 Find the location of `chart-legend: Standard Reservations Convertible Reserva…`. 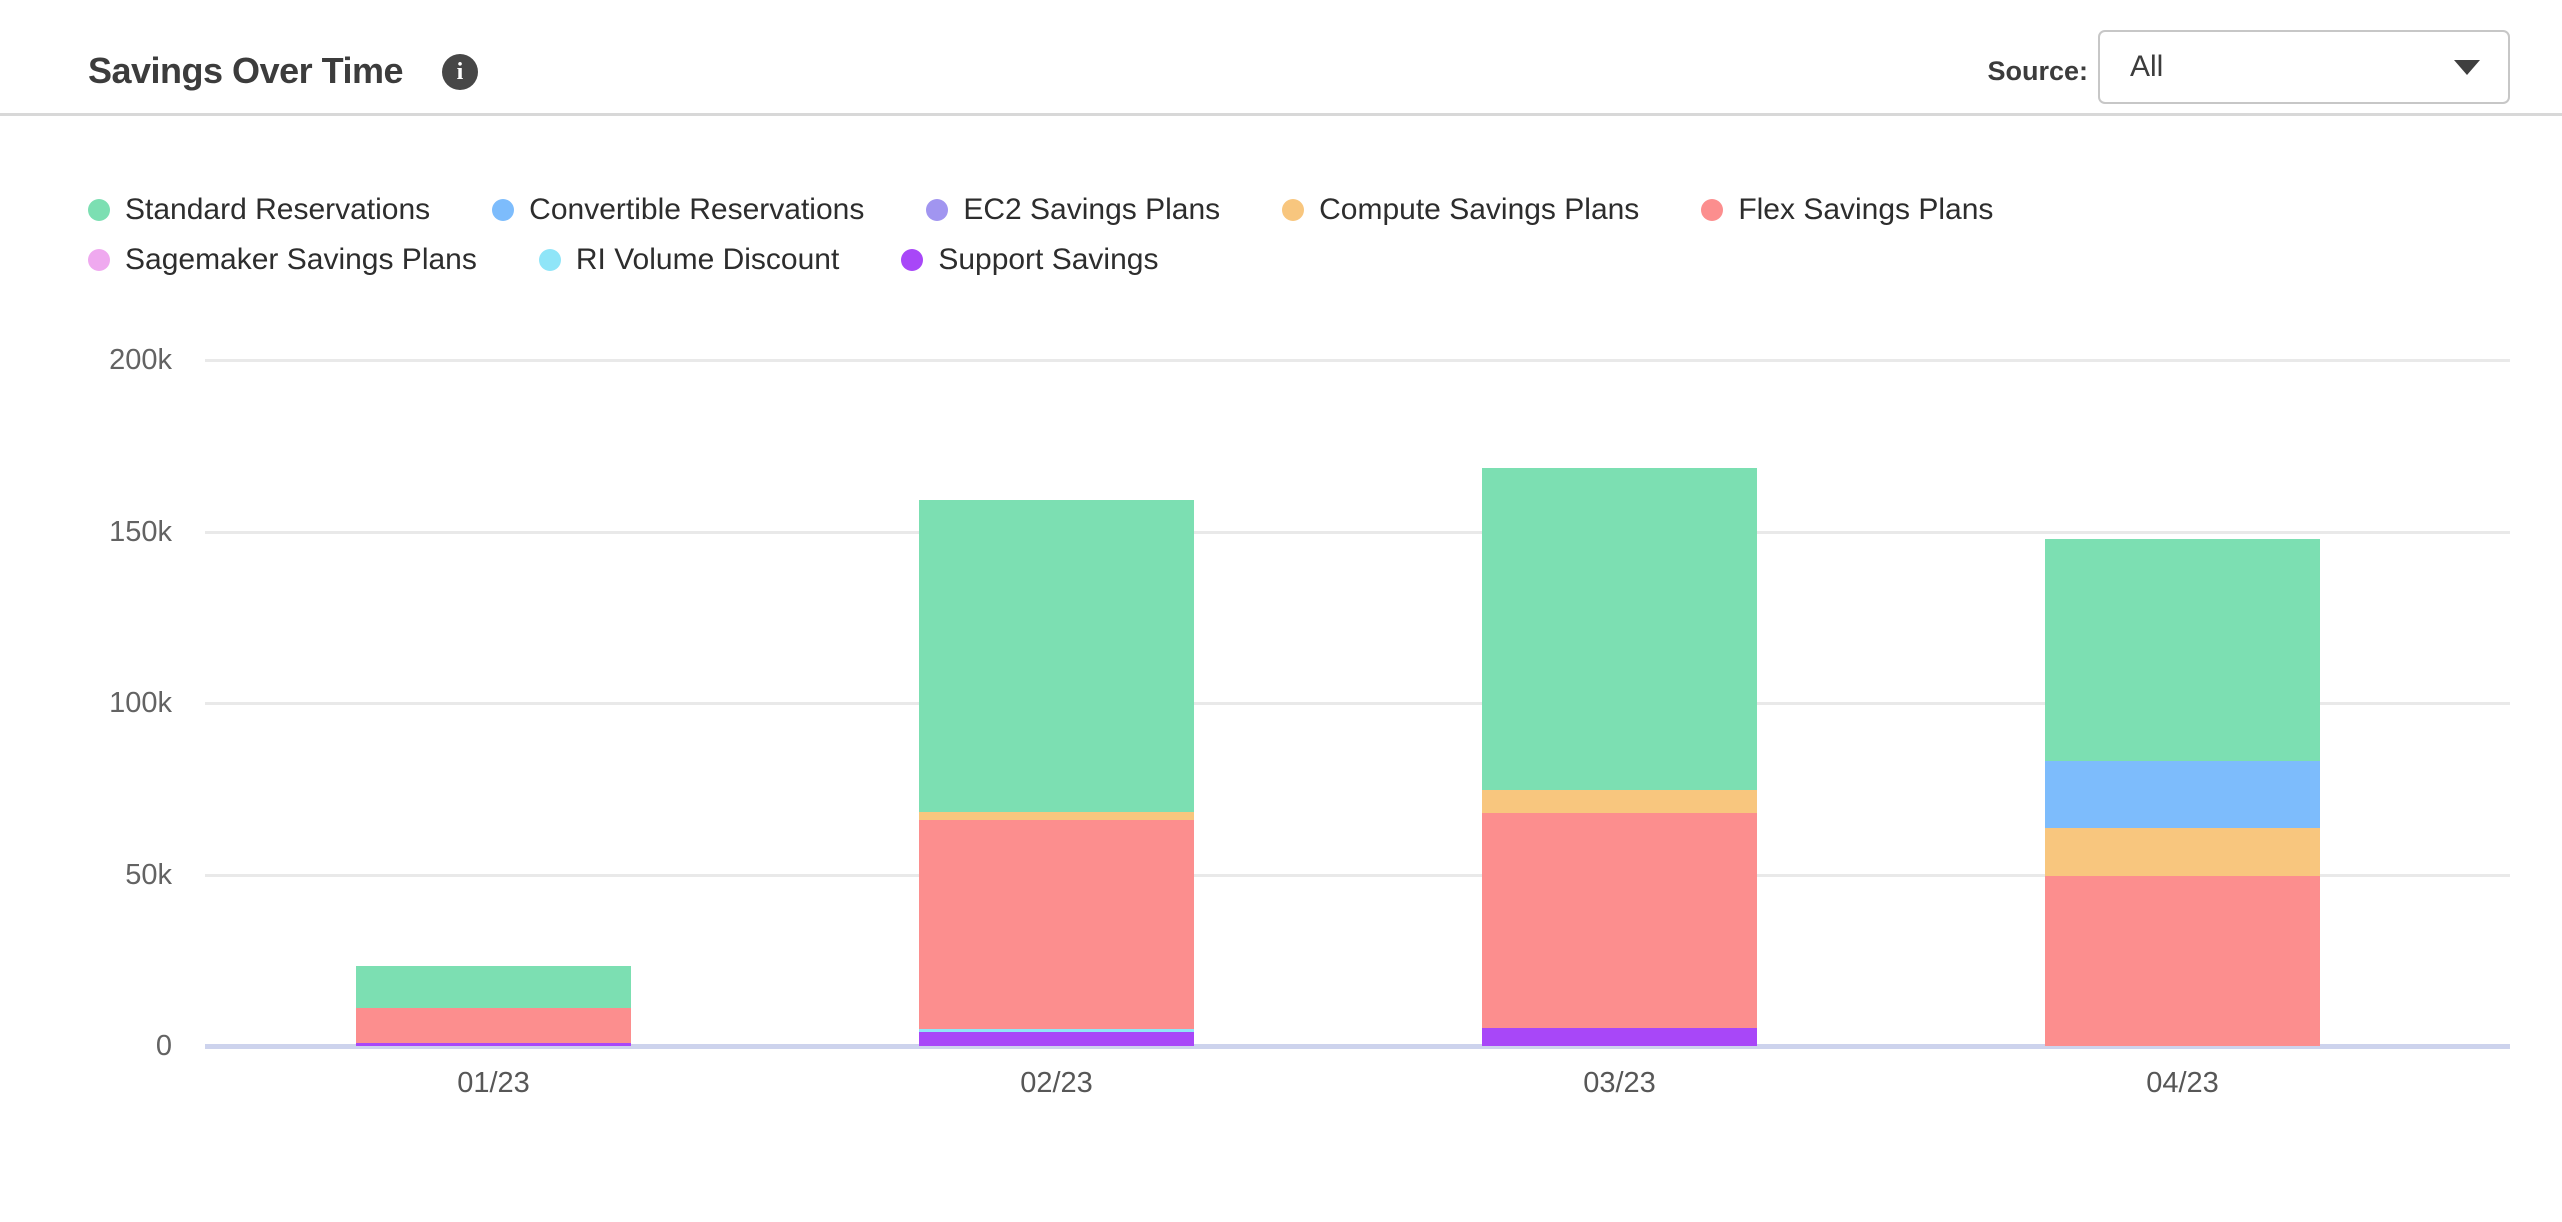

chart-legend: Standard Reservations Convertible Reserva… is located at coordinates (1173, 234).